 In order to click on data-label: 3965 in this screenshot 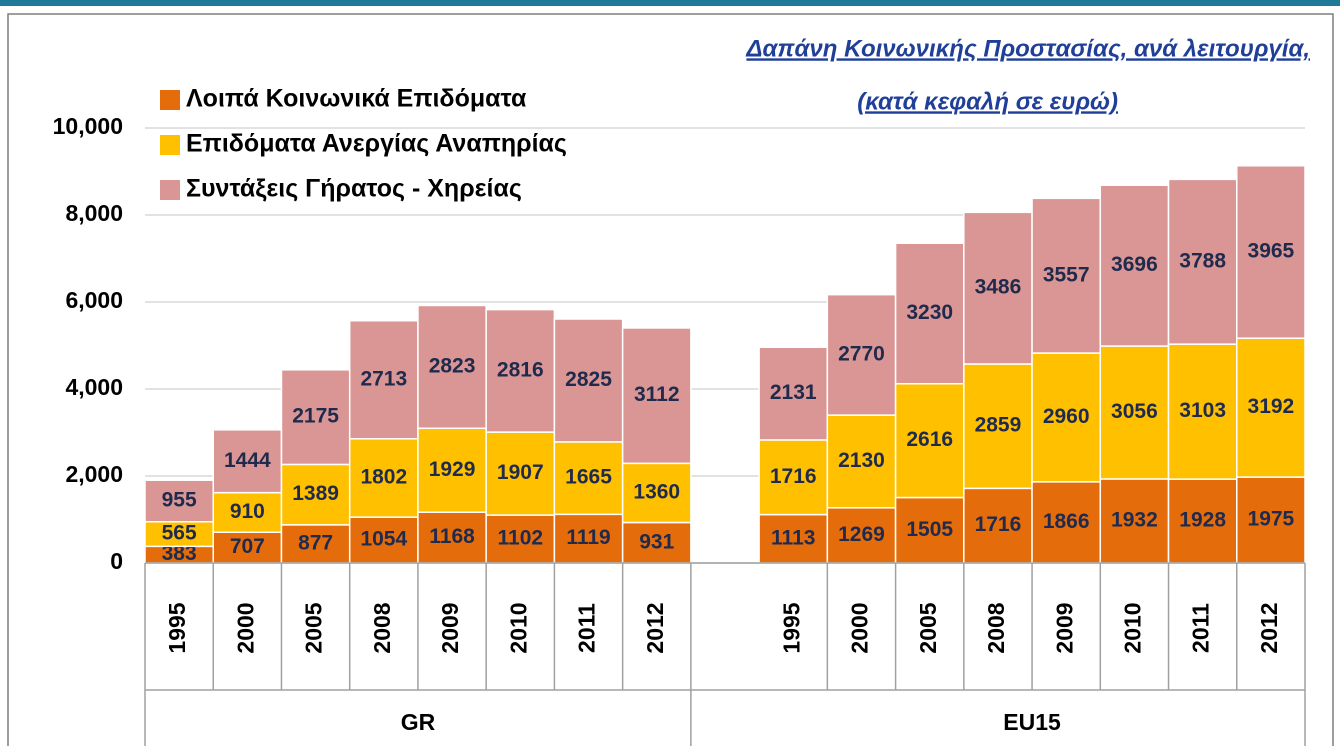, I will do `click(1271, 251)`.